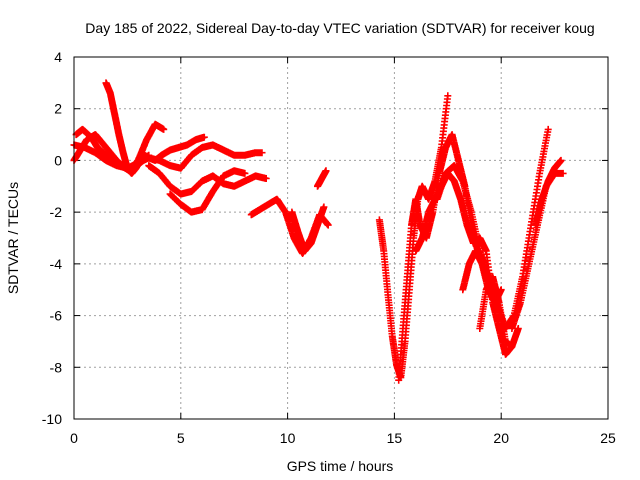 The width and height of the screenshot is (640, 480). I want to click on x-tick-label: 15, so click(395, 438).